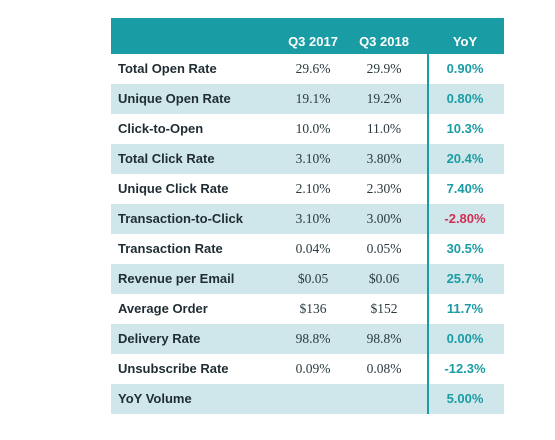  What do you see at coordinates (465, 308) in the screenshot?
I see `yoy-value: 11.7%` at bounding box center [465, 308].